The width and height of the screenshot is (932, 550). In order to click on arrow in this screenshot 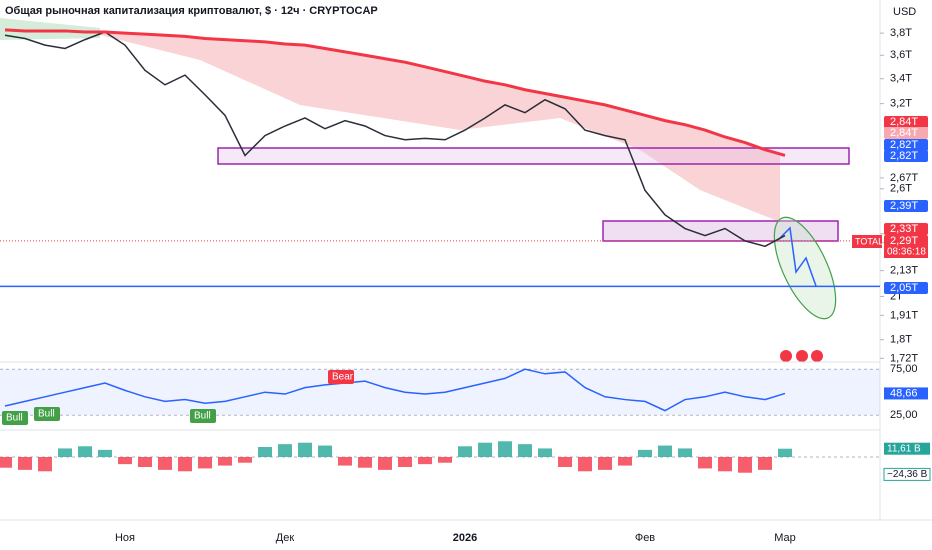, I will do `click(797, 256)`.